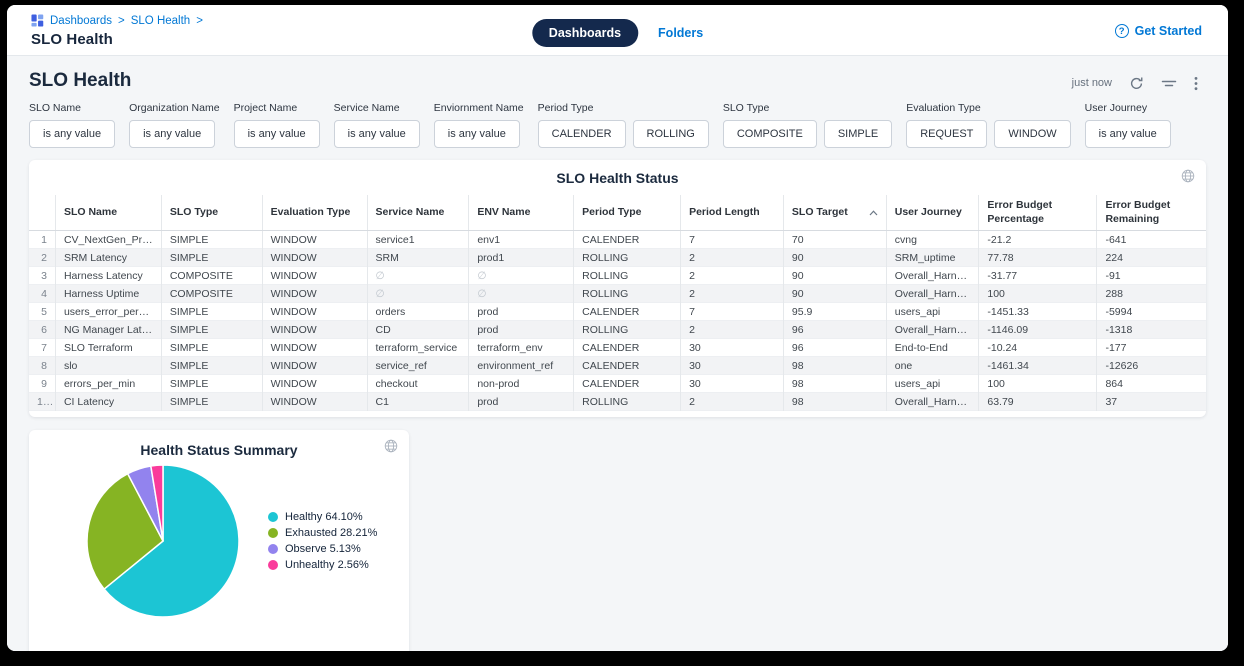  What do you see at coordinates (108, 347) in the screenshot?
I see `table-cell: SLO Terraform` at bounding box center [108, 347].